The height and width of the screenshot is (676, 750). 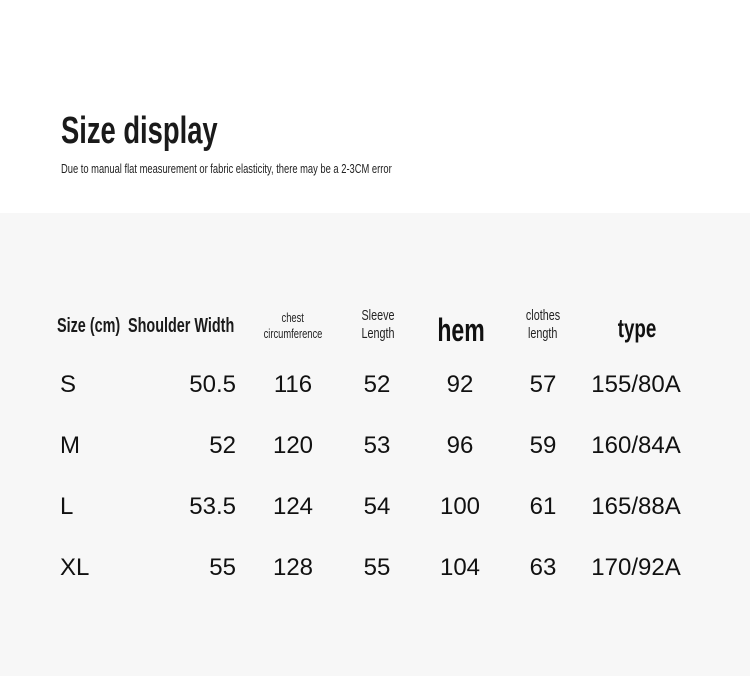 I want to click on cell-type: 155/80A, so click(x=636, y=384).